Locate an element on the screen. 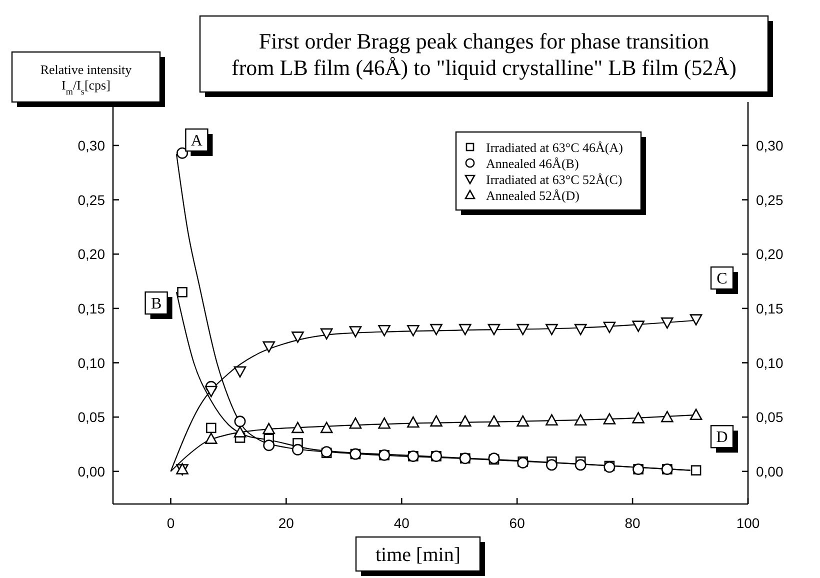 The image size is (820, 578). y-tick-label: 0,15 is located at coordinates (92, 308).